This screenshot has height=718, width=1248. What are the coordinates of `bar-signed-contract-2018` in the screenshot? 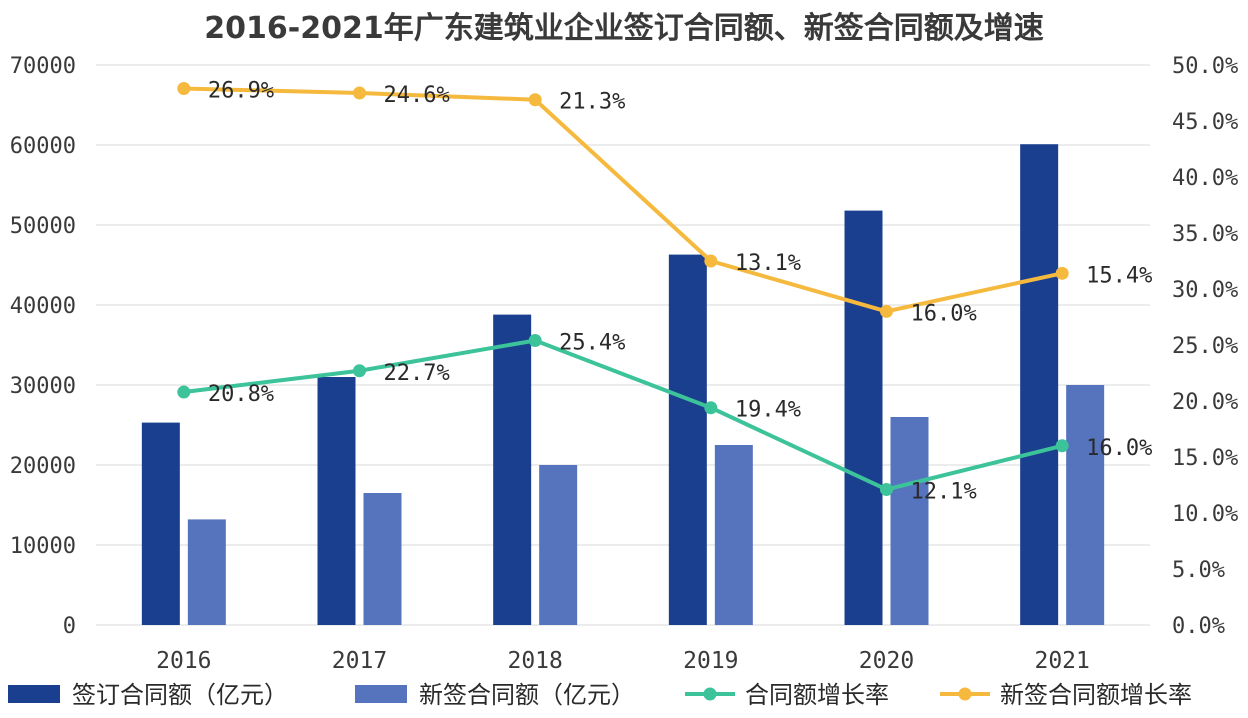 It's located at (512, 469).